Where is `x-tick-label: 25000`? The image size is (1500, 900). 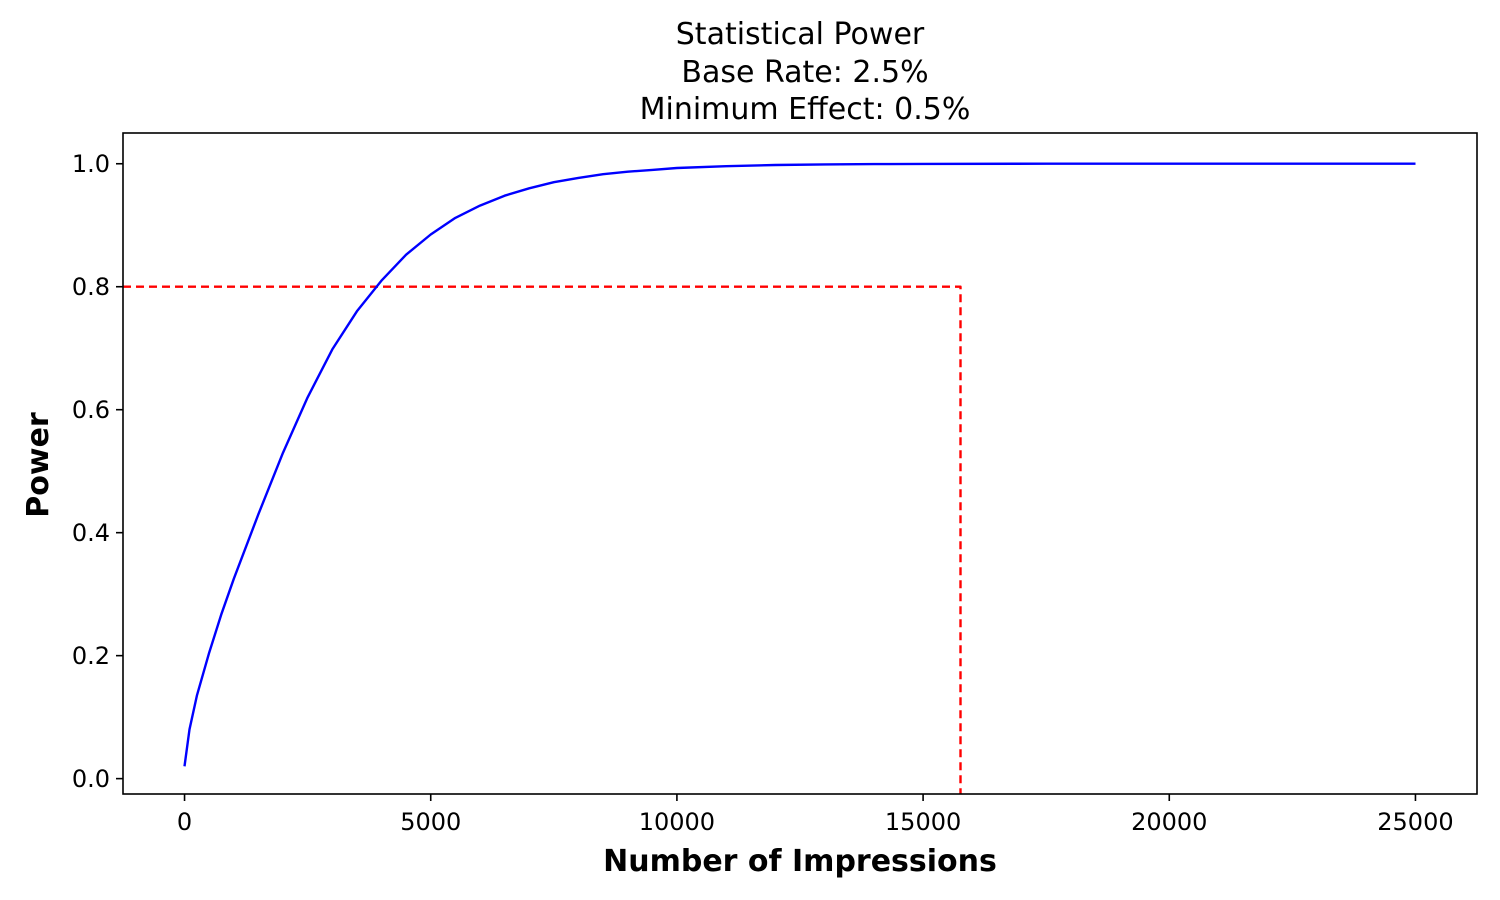
x-tick-label: 25000 is located at coordinates (1415, 822).